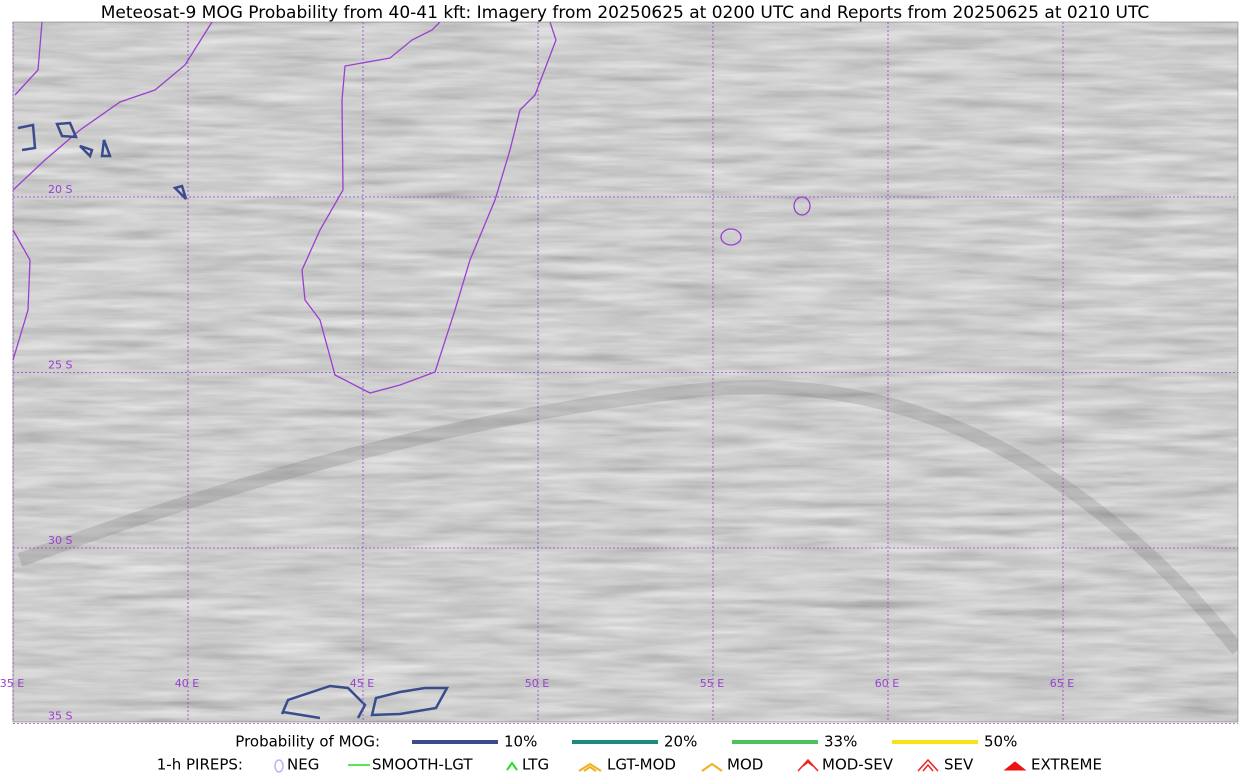  Describe the element at coordinates (887, 683) in the screenshot. I see `lon-label: 60 E` at that location.